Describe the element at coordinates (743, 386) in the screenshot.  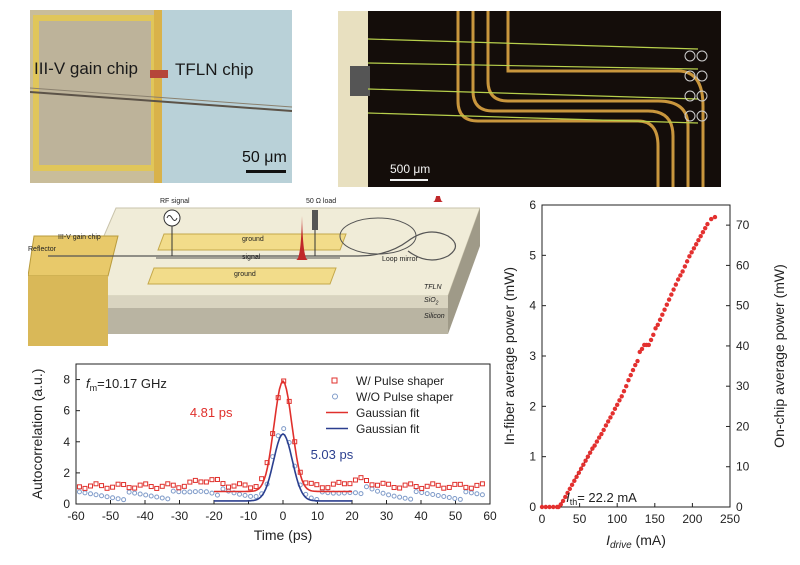
I see `y-right-tick-label: 30` at that location.